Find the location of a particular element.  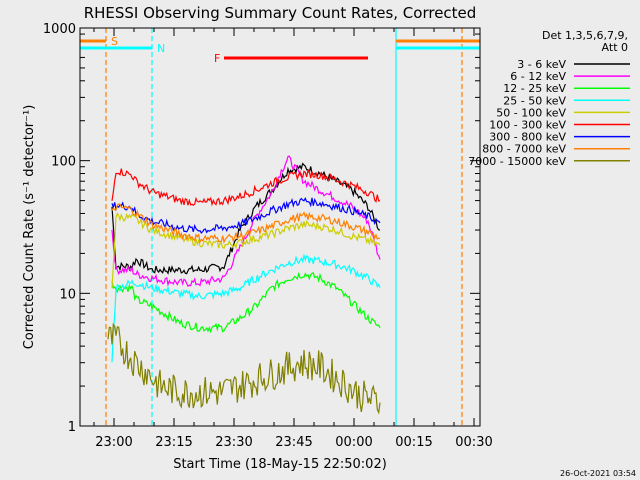

x-tick-label: 23:15 is located at coordinates (173, 442).